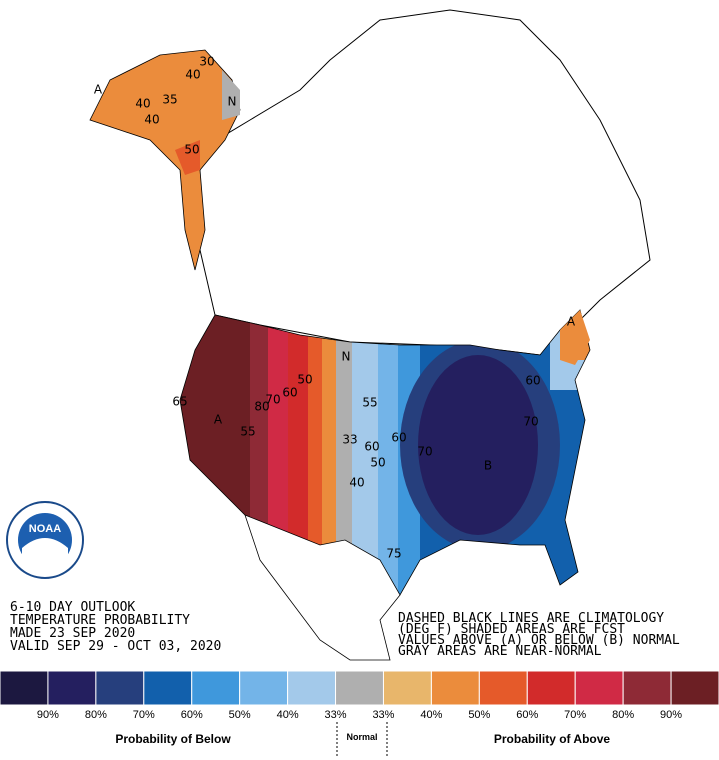 Image resolution: width=719 pixels, height=760 pixels. What do you see at coordinates (539, 640) in the screenshot?
I see `note-line: VALUES ABOVE (A) OR BELOW (B) NORMAL` at bounding box center [539, 640].